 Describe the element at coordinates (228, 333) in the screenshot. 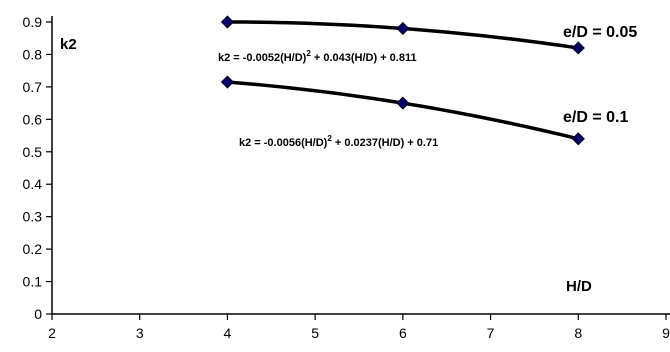

I see `x-tick-label: 4` at that location.